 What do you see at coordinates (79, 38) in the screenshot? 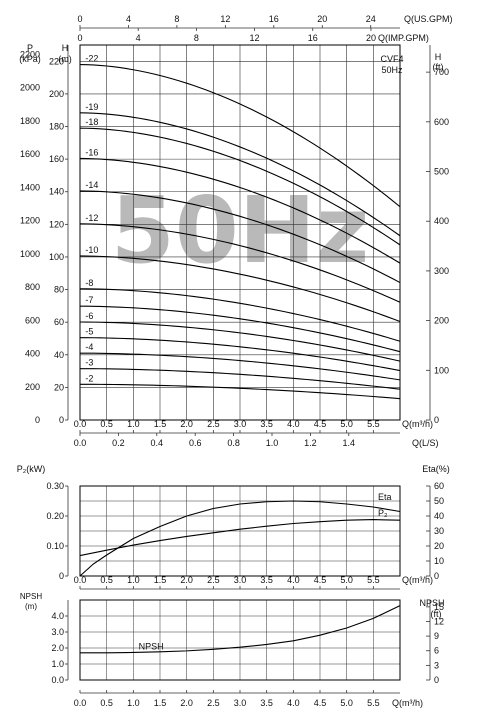
I see `impgpm-tick-label: 0` at bounding box center [79, 38].